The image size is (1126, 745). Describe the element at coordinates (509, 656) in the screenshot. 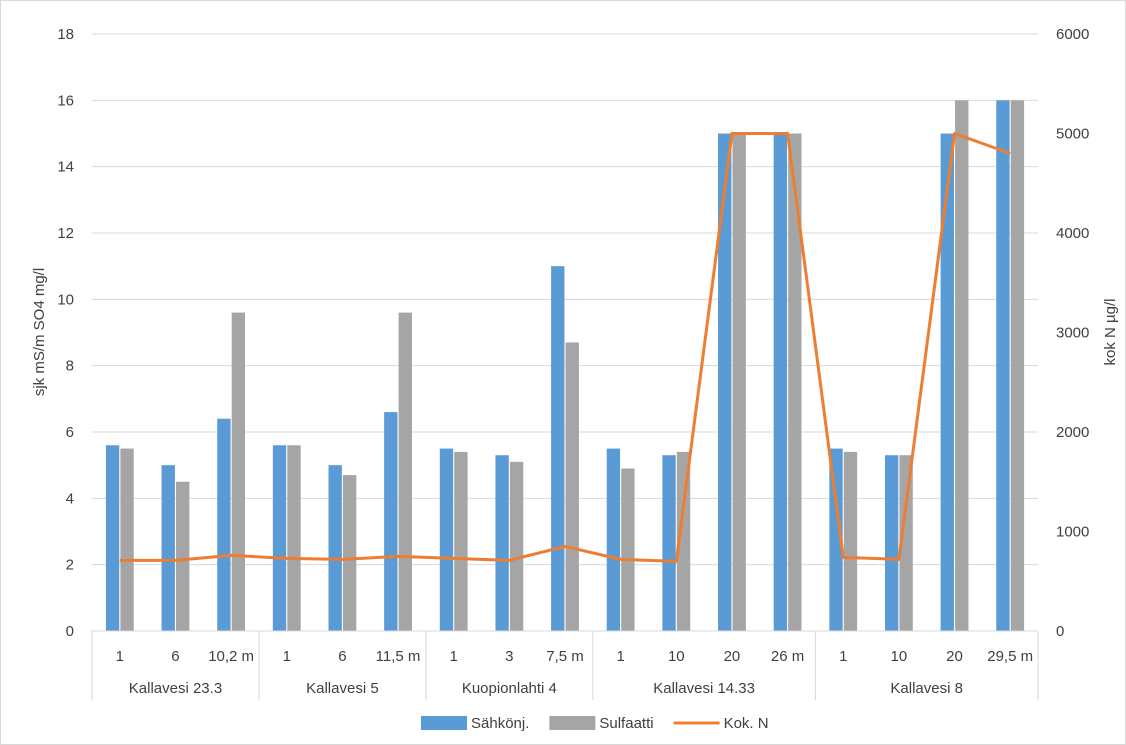

I see `x-tick-label: 3` at that location.